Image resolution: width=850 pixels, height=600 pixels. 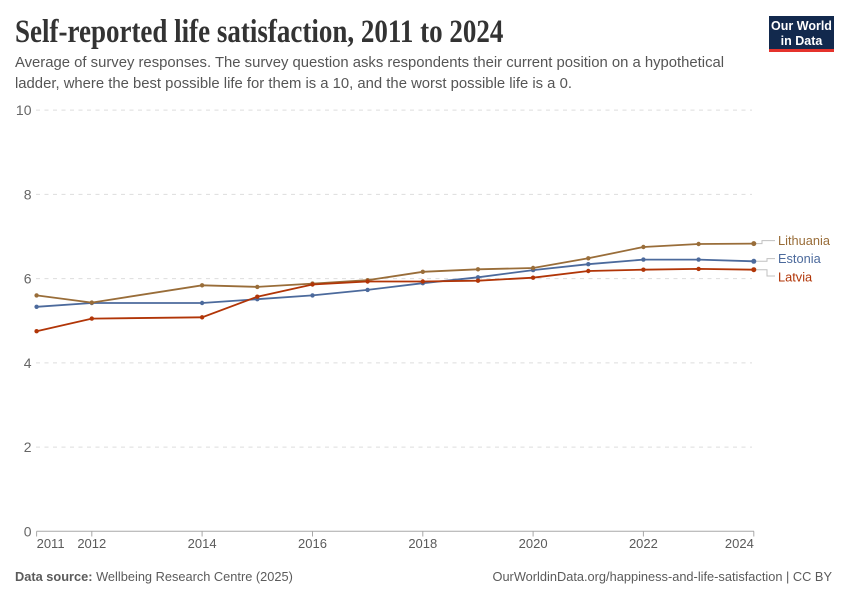 I want to click on svg-text: 8, so click(x=28, y=194).